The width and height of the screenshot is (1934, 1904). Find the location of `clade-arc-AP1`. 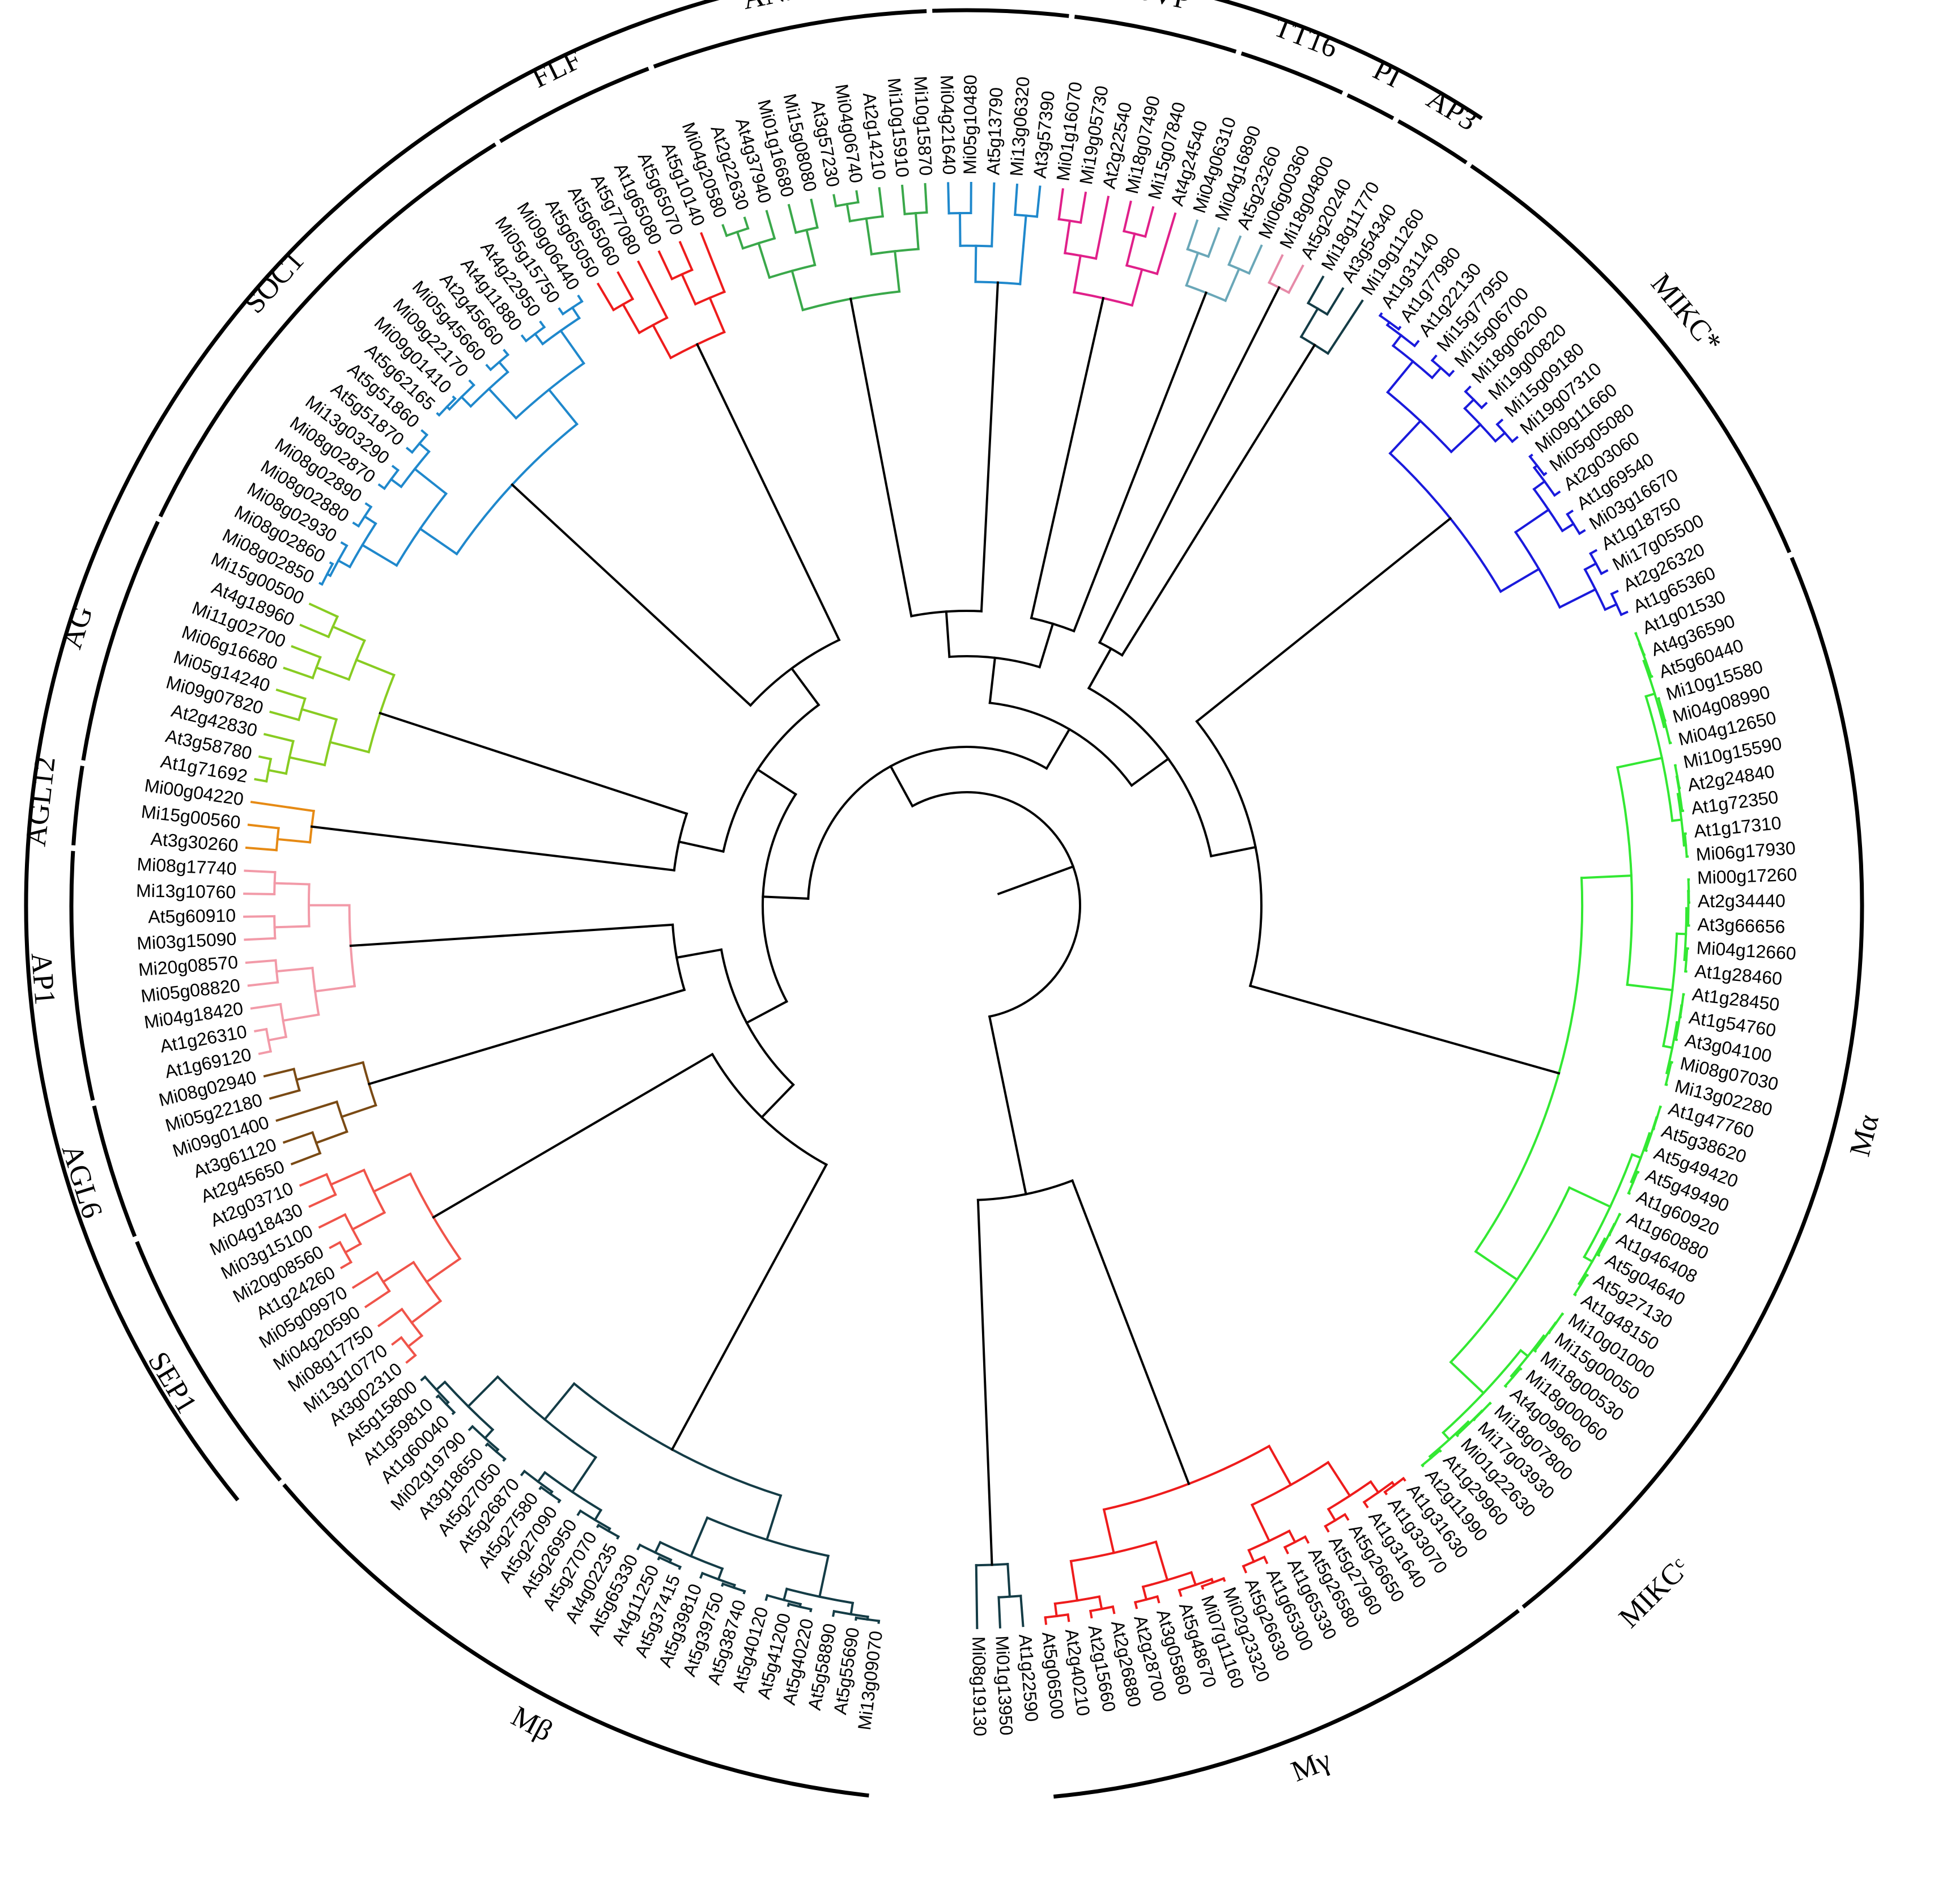

clade-arc-AP1 is located at coordinates (82, 976).